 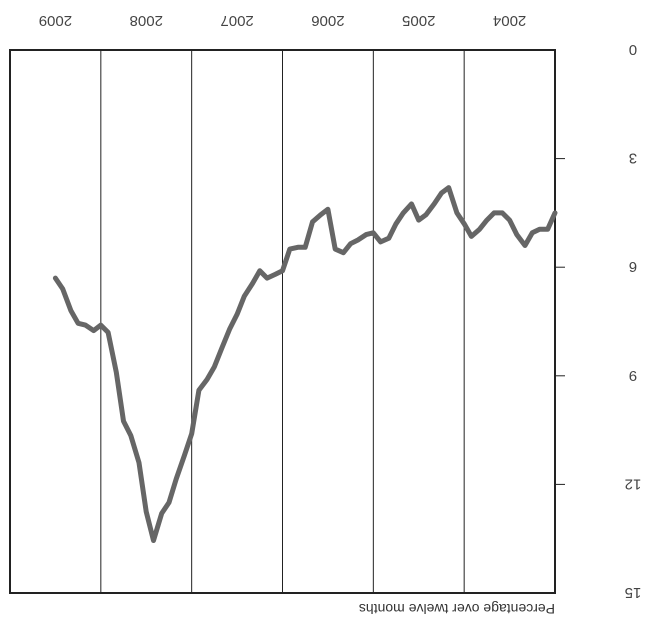 What do you see at coordinates (457, 609) in the screenshot?
I see `y-axis-label: Percentage over twelve months` at bounding box center [457, 609].